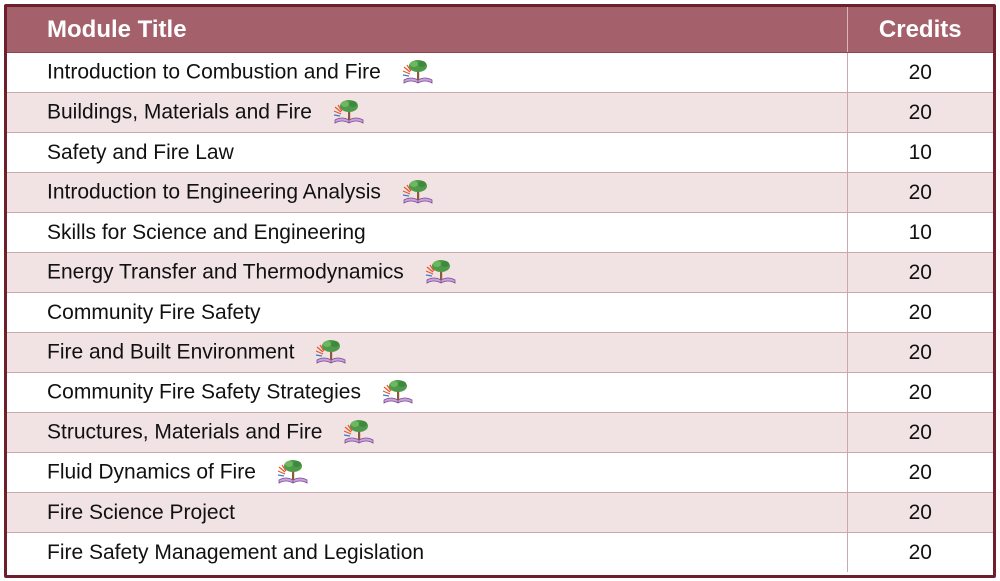  Describe the element at coordinates (427, 512) in the screenshot. I see `module-title-cell: Fire Science Project` at that location.